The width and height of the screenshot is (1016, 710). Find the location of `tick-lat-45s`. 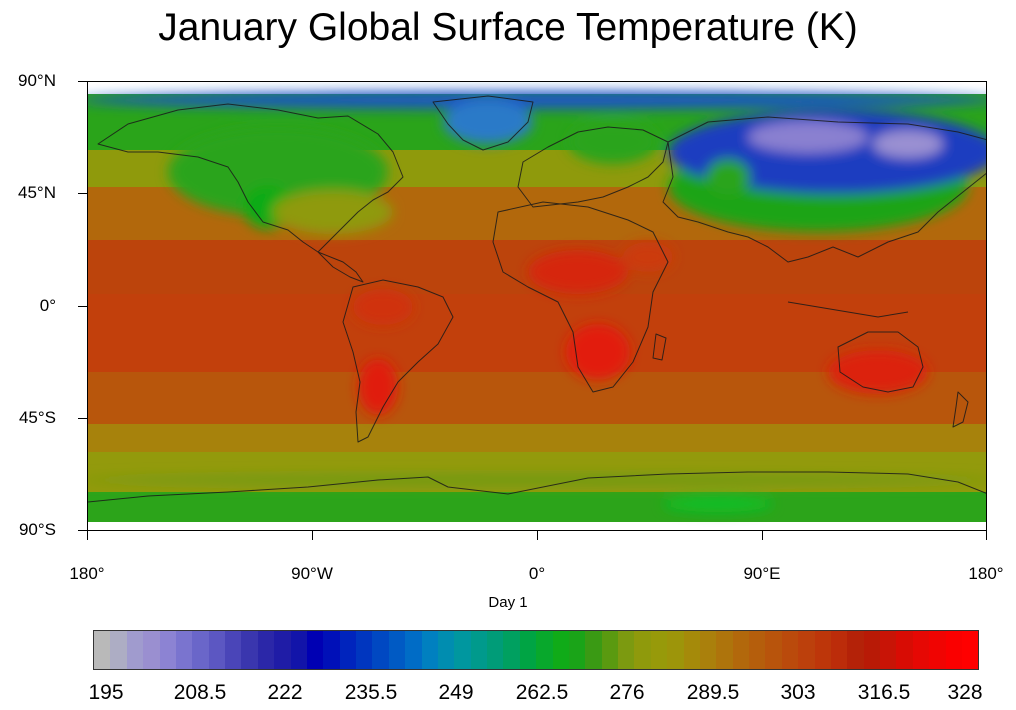

tick-lat-45s is located at coordinates (82, 418).